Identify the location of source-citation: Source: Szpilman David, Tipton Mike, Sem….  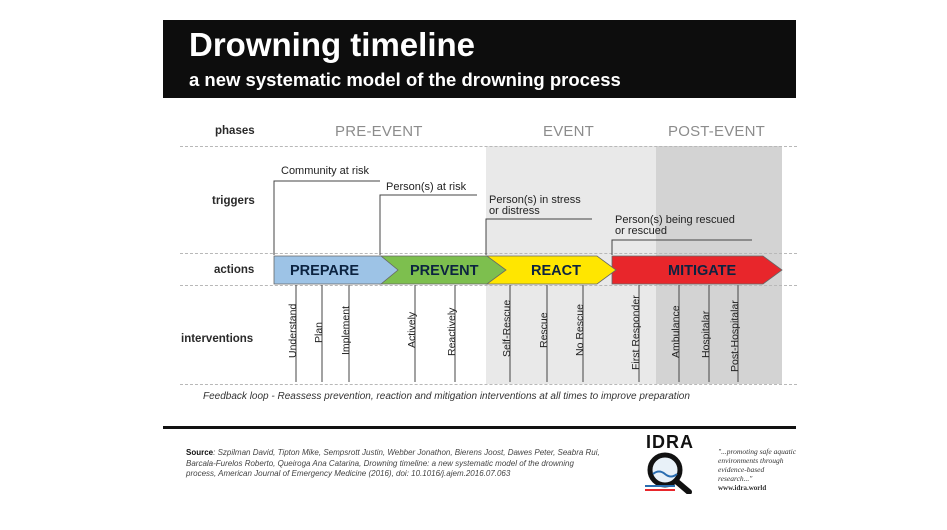
(396, 464).